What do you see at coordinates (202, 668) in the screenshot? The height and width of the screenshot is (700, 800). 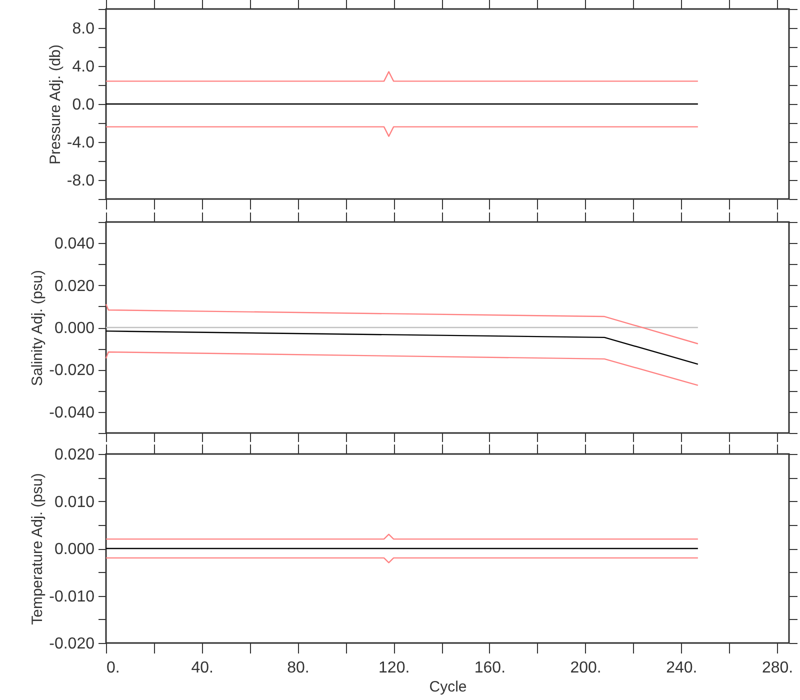 I see `x-tick-label: 40.` at bounding box center [202, 668].